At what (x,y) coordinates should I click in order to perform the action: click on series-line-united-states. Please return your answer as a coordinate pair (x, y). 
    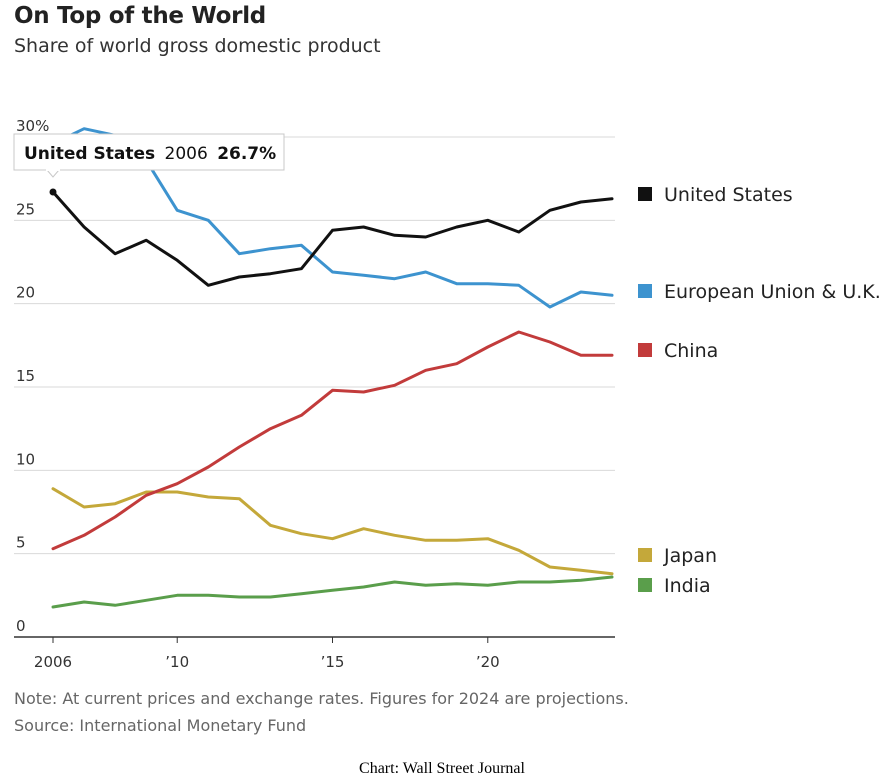
    Looking at the image, I should click on (332, 238).